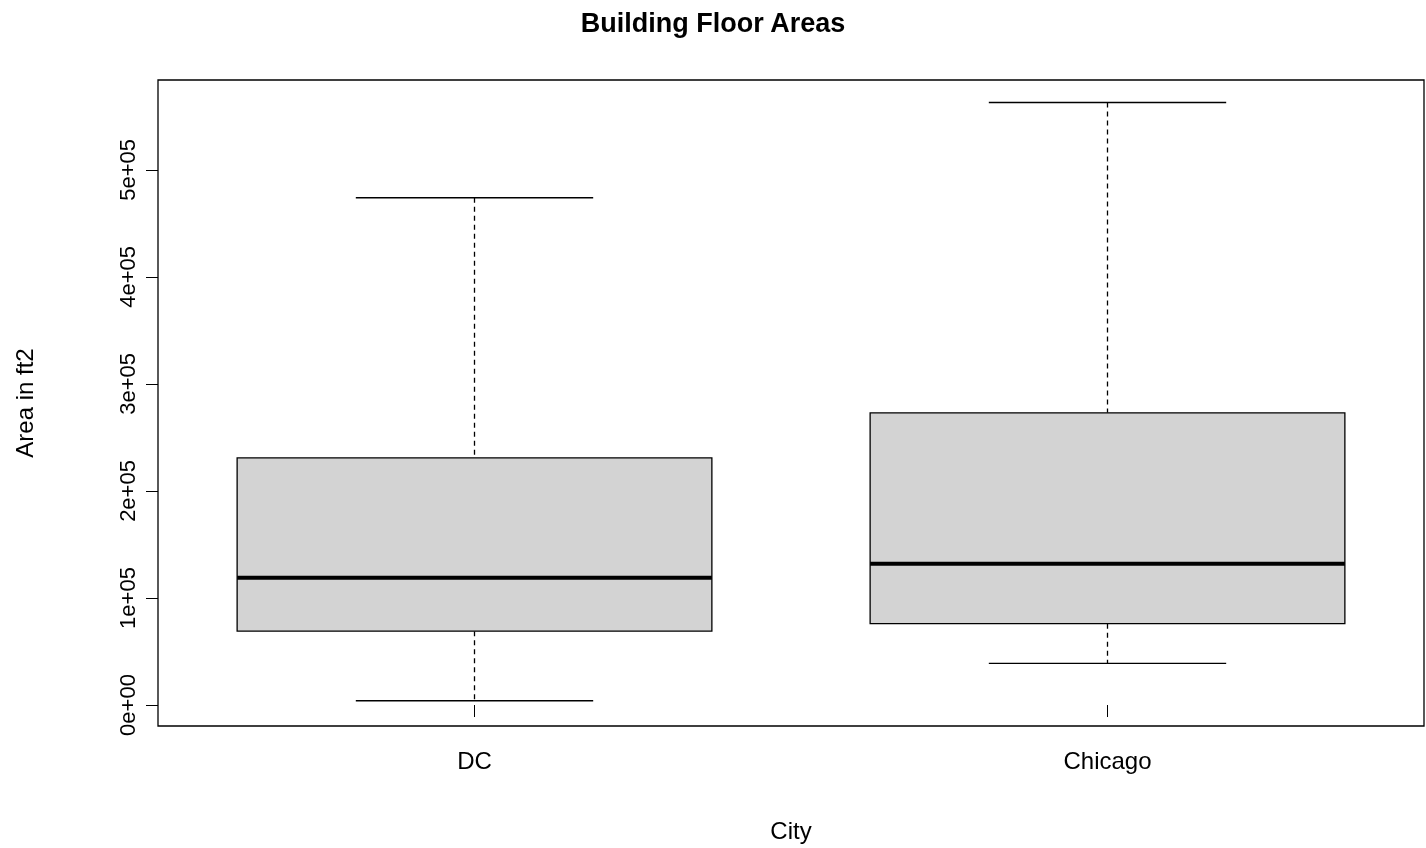 This screenshot has height=848, width=1426. What do you see at coordinates (1107, 760) in the screenshot?
I see `x-tick-label: Chicago` at bounding box center [1107, 760].